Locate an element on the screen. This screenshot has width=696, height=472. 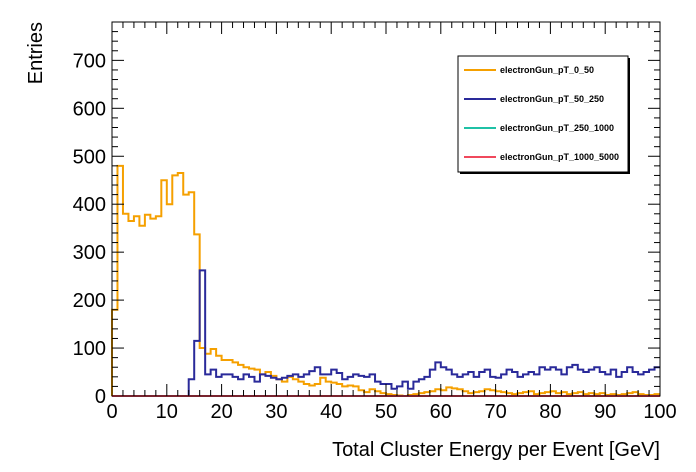
y-tick-label: 600 is located at coordinates (89, 109).